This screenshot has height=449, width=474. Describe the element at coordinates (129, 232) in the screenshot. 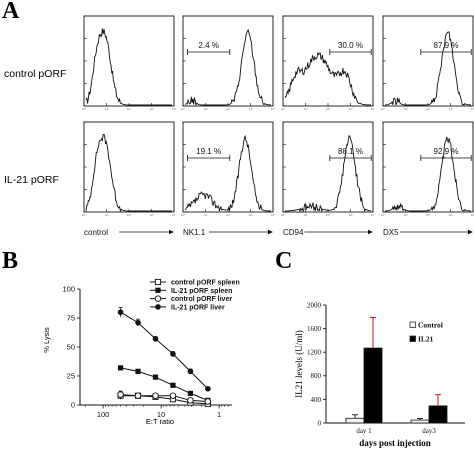

I see `histogram-x-label-control: control` at that location.